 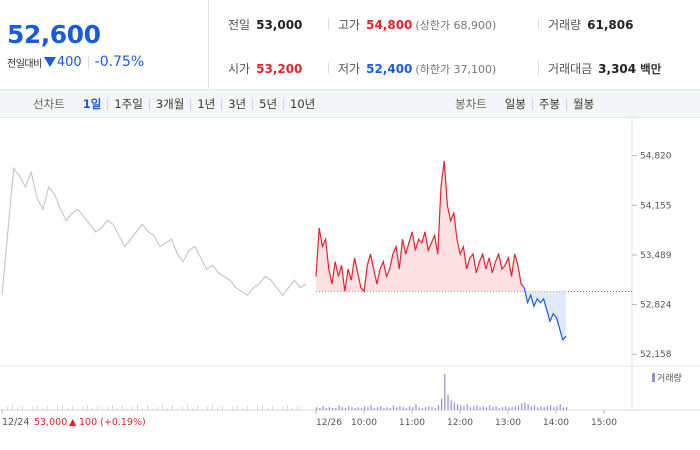 What do you see at coordinates (652, 256) in the screenshot?
I see `y-axis: 54,820 54,155 53,489 52,824 52,158` at bounding box center [652, 256].